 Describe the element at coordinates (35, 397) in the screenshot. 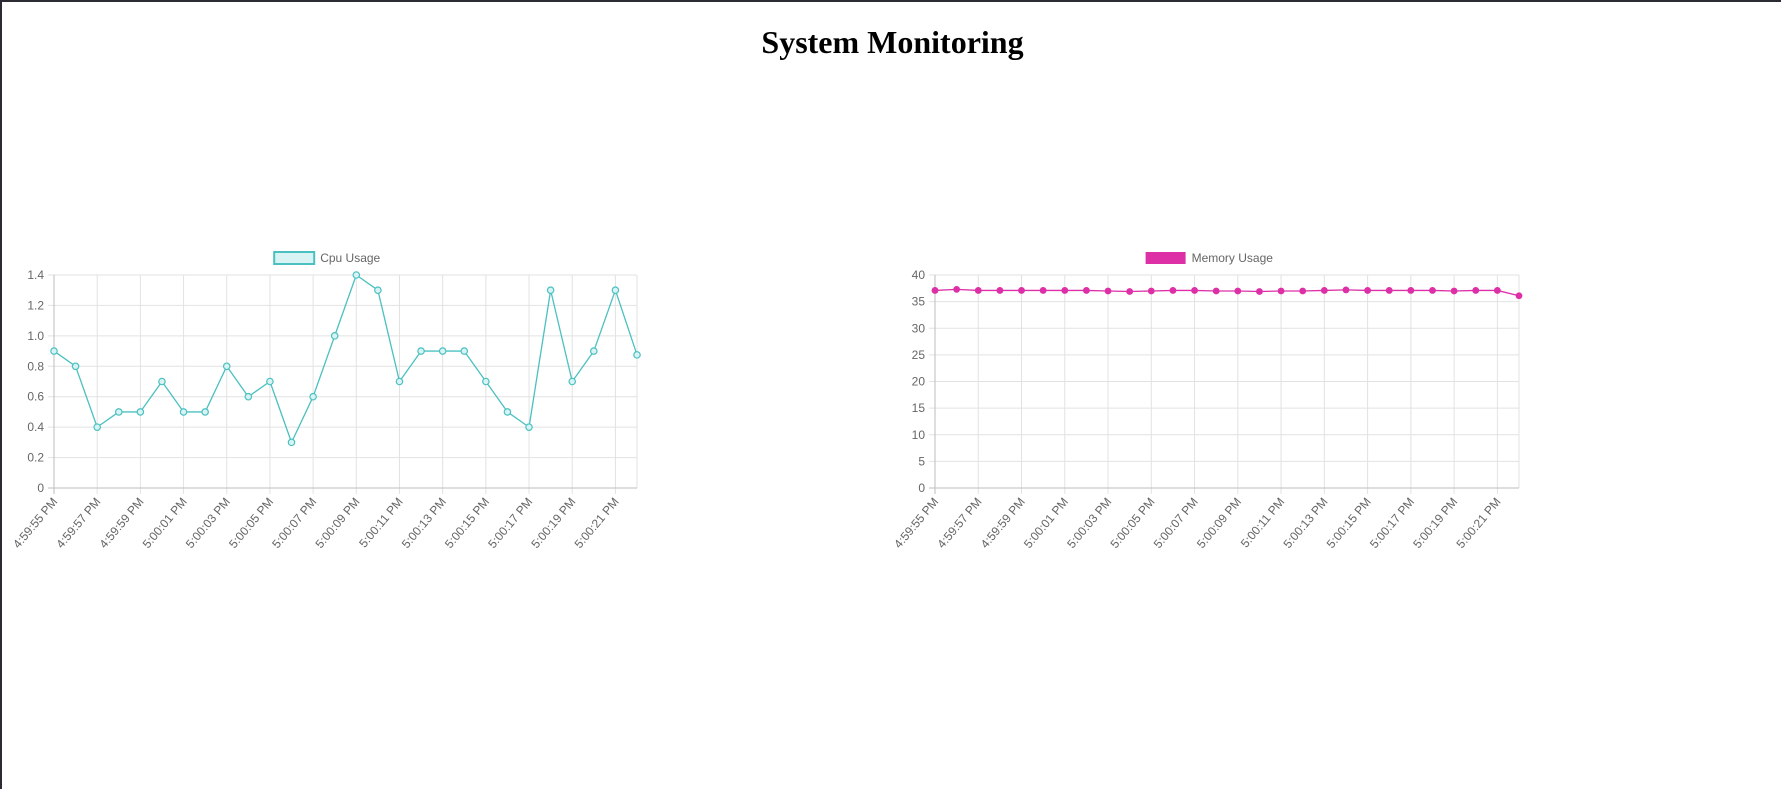

I see `y-tick-label: 0.6` at that location.